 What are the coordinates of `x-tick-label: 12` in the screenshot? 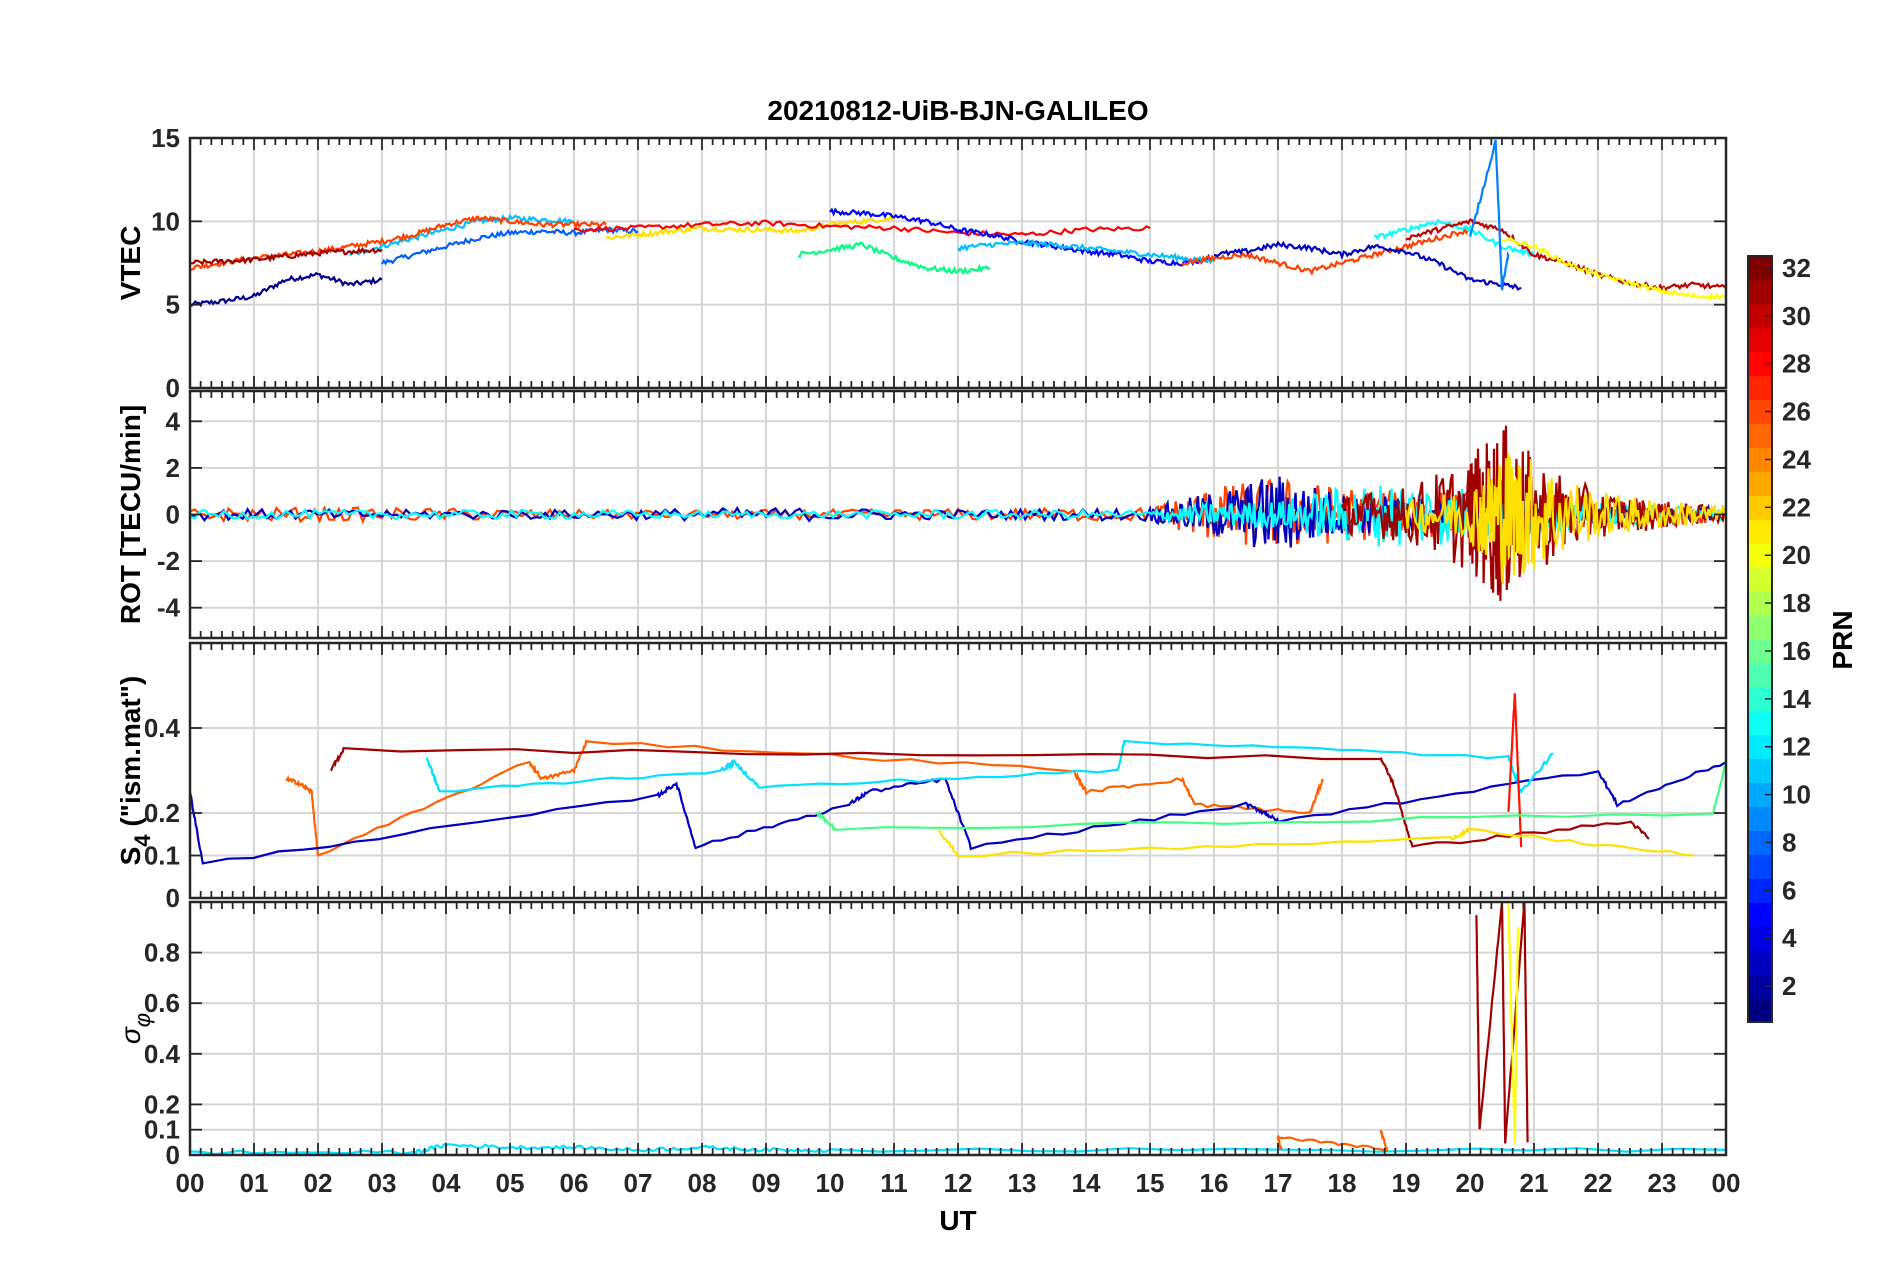 It's located at (958, 1183).